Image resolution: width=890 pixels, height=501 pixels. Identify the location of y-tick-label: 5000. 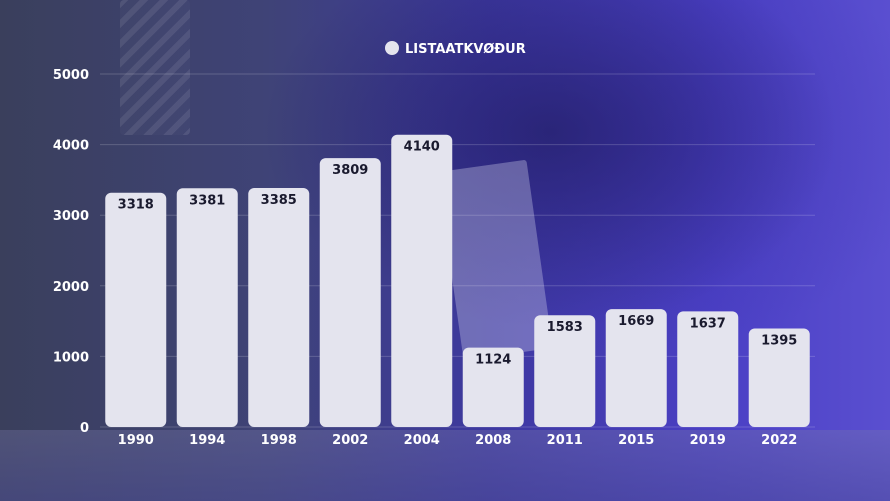
(71, 75).